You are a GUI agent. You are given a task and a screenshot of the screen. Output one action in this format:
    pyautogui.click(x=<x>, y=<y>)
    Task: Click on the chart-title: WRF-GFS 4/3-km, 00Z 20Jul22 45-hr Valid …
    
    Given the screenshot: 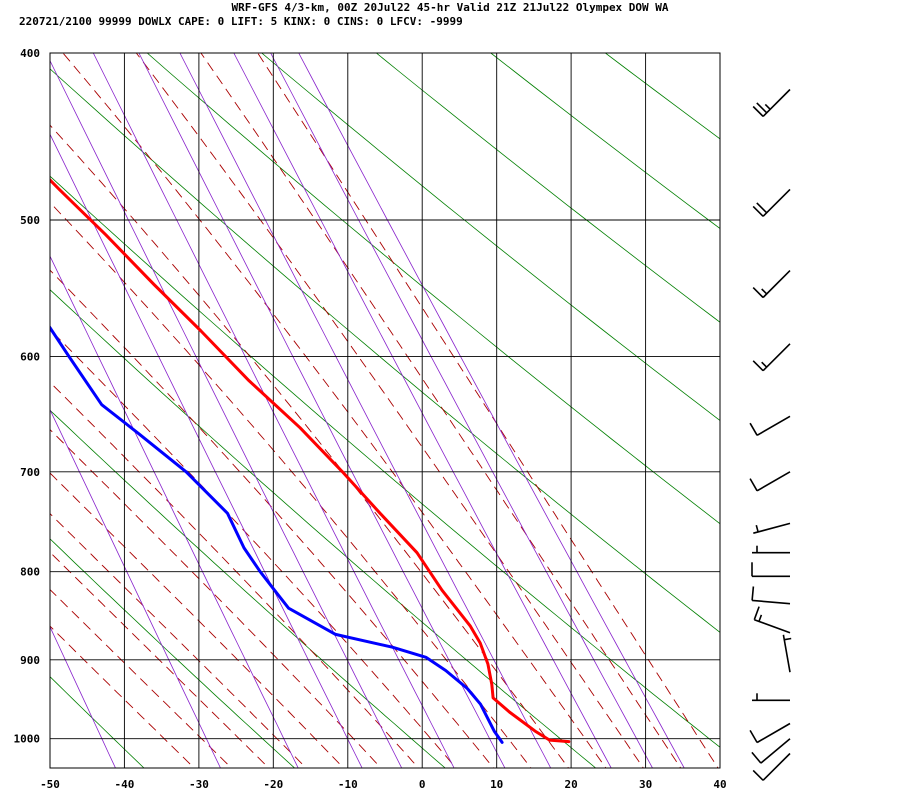 What is the action you would take?
    pyautogui.click(x=449, y=7)
    